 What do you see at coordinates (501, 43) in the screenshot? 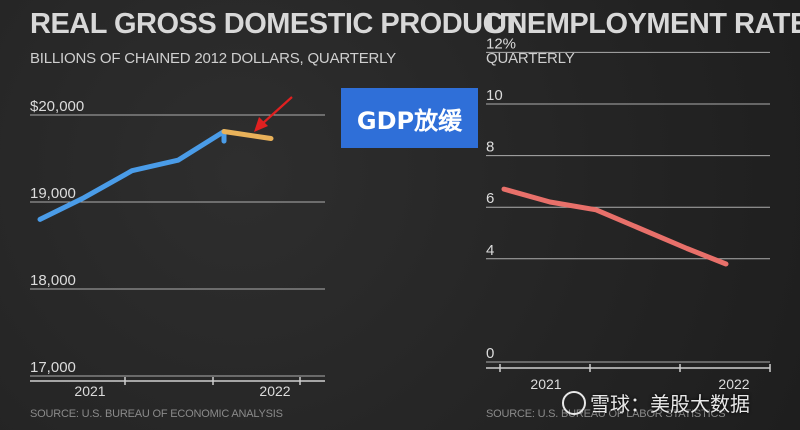
I see `unemp-y-tick-label: 12%` at bounding box center [501, 43].